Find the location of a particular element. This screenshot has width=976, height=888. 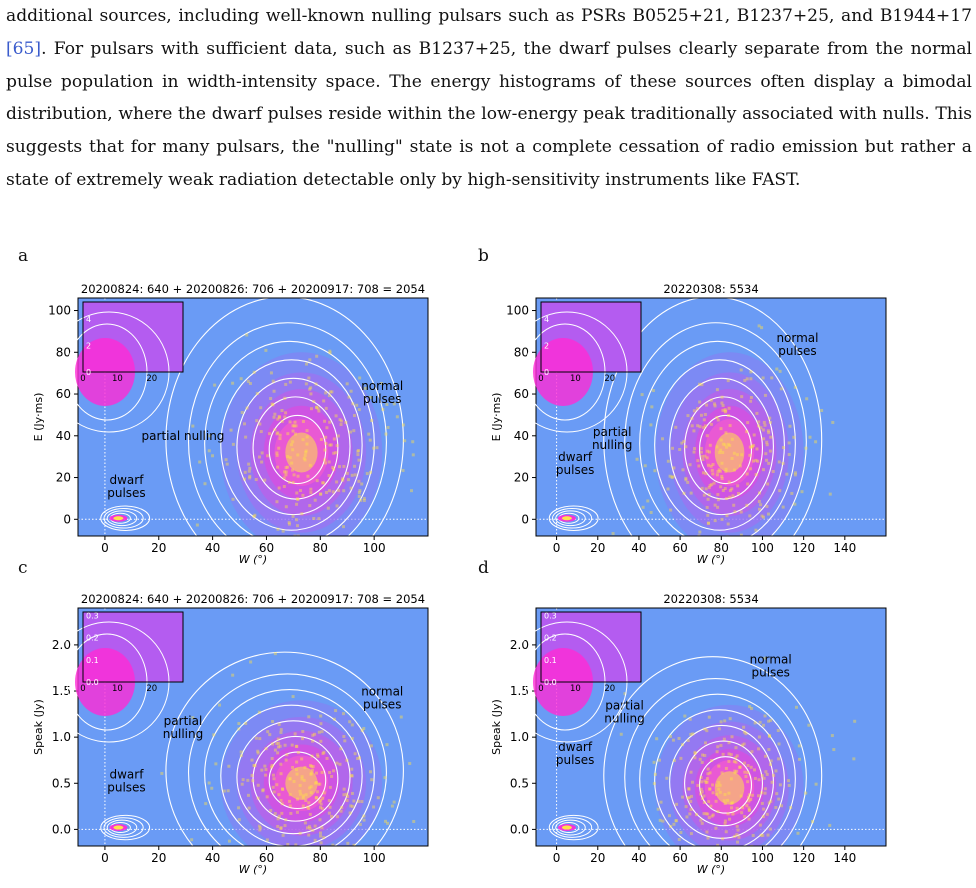

inset-y-tick-label: 0.3 is located at coordinates (92, 616).